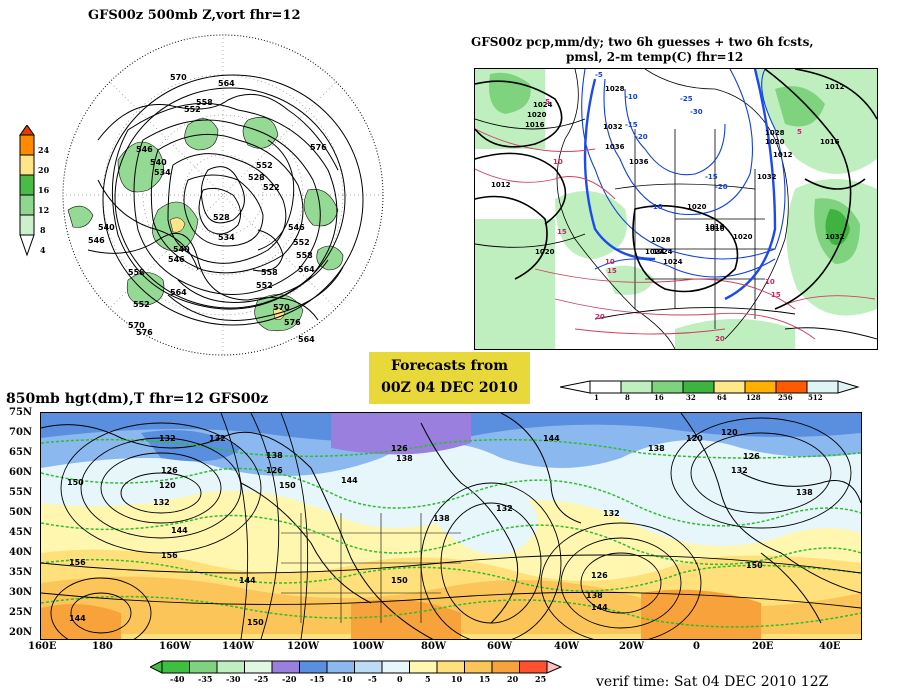  Describe the element at coordinates (43, 230) in the screenshot. I see `vort-tick: 8` at that location.